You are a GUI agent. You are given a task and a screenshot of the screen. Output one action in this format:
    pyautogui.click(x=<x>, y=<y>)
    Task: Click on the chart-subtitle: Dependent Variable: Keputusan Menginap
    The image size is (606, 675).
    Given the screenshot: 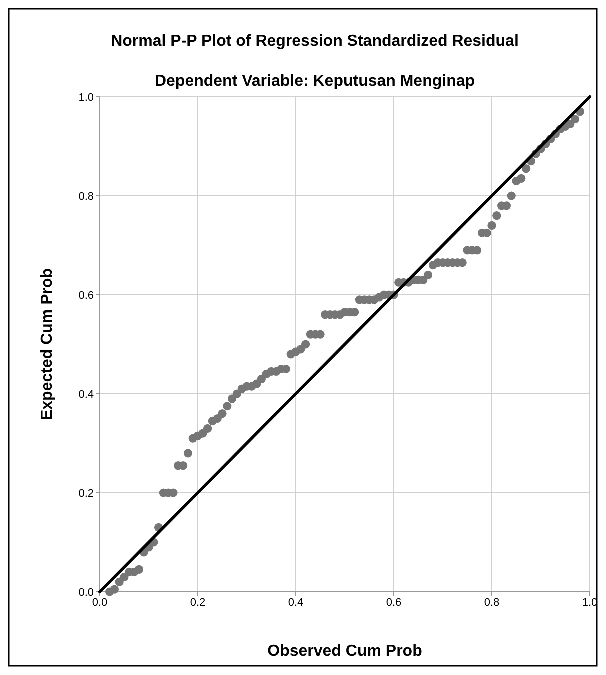 What is the action you would take?
    pyautogui.click(x=315, y=81)
    